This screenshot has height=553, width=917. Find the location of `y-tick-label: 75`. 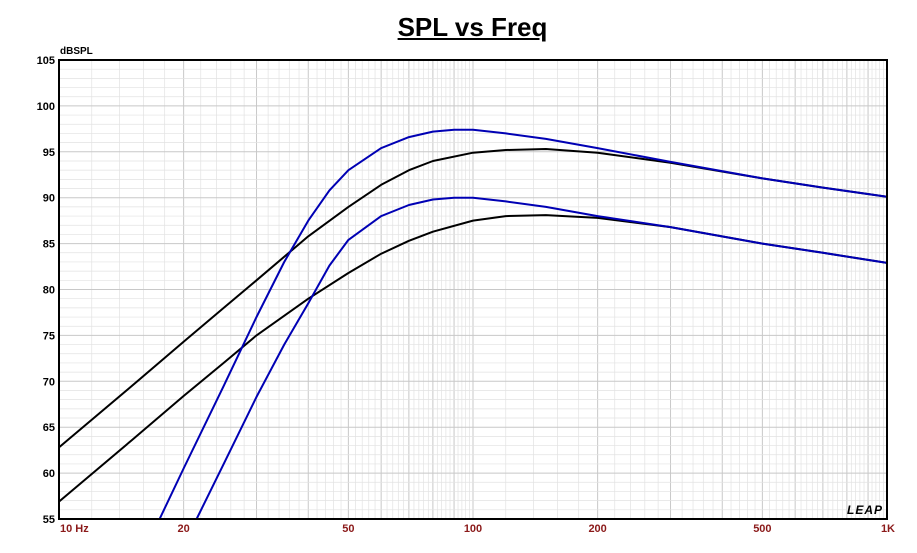

y-tick-label: 75 is located at coordinates (49, 336).